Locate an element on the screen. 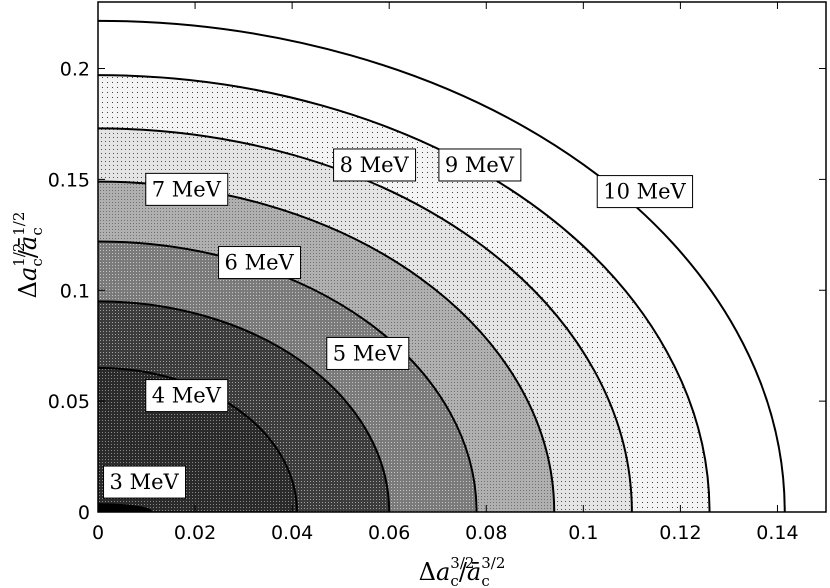 The height and width of the screenshot is (588, 830). contour-label-7-mev: 7 MeV is located at coordinates (187, 189).